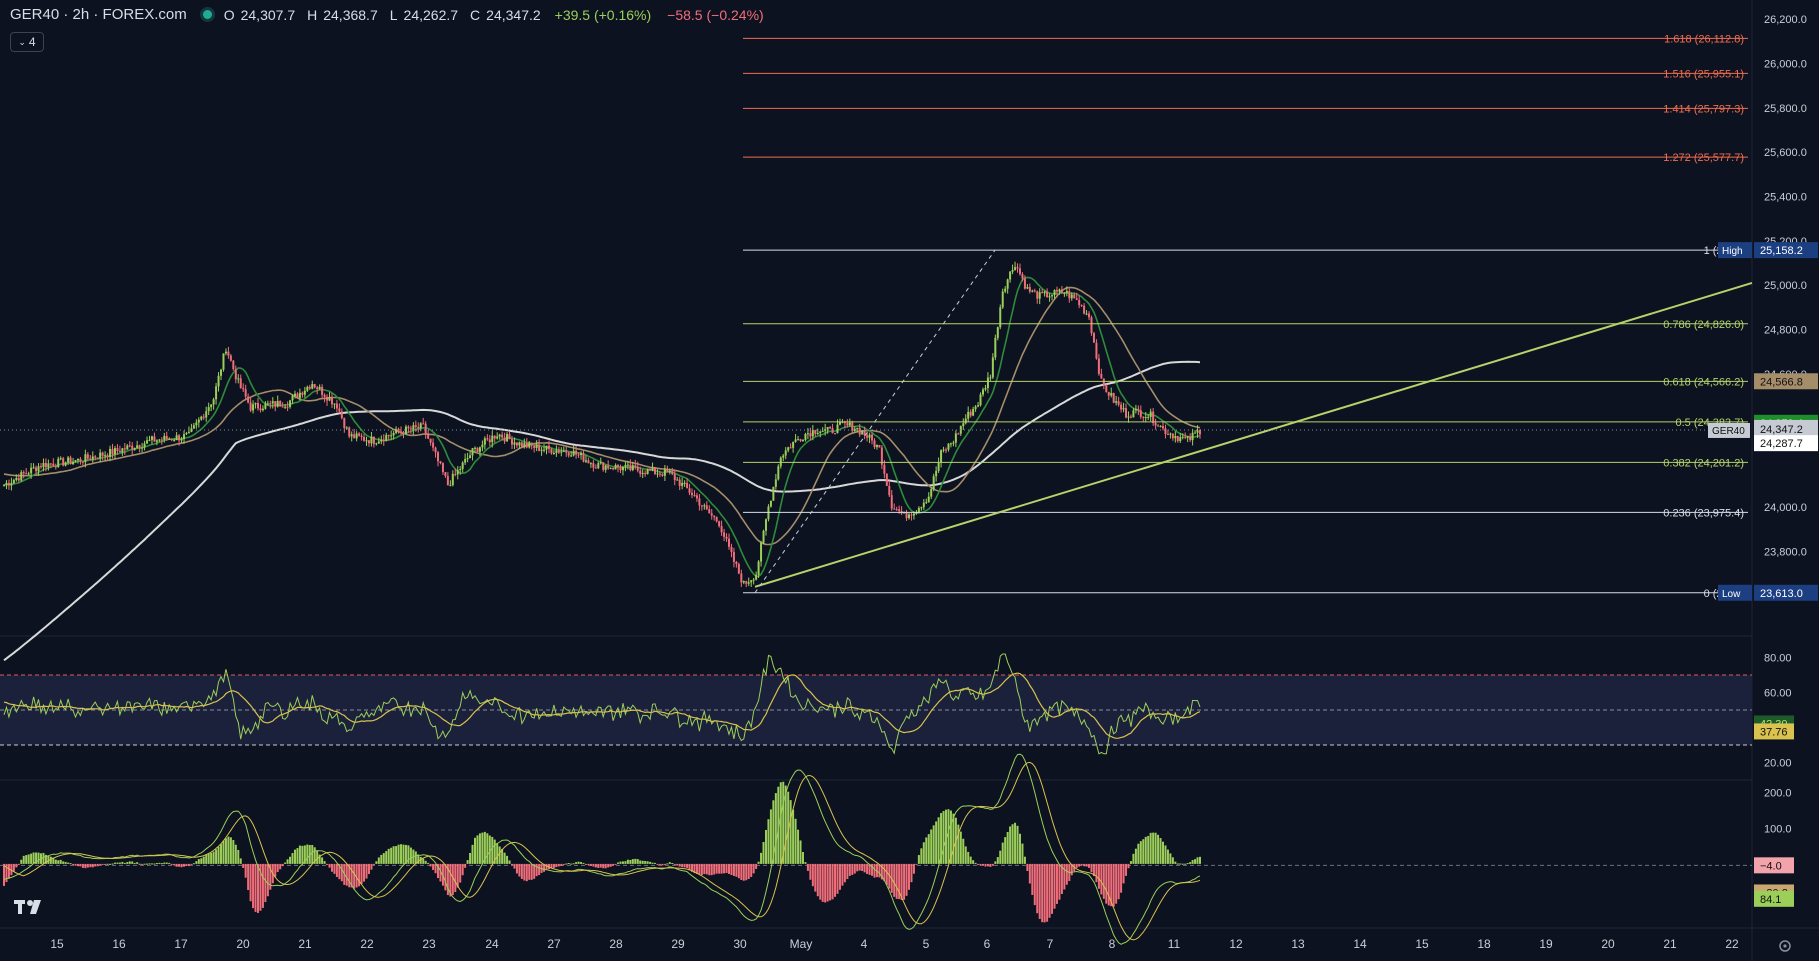 Image resolution: width=1819 pixels, height=961 pixels. I want to click on time-axis-label: 22, so click(1732, 944).